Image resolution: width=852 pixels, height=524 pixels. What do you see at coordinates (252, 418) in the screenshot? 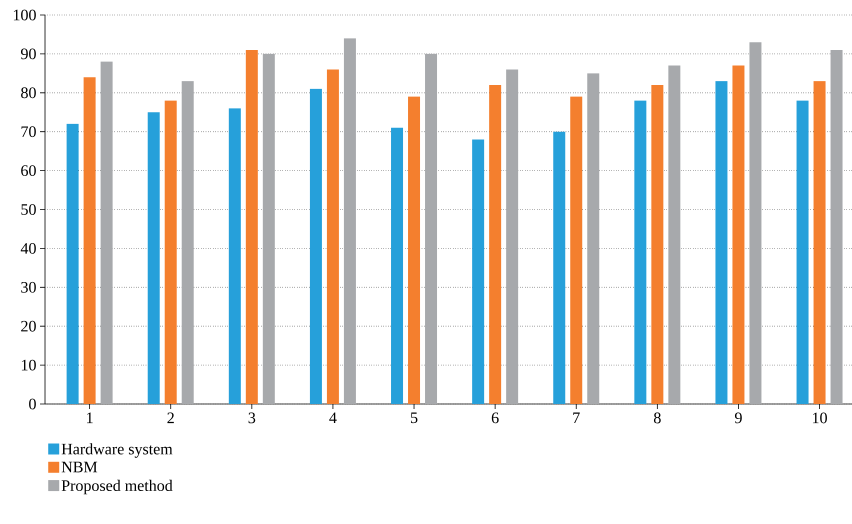
I see `x-tick-label: 3` at bounding box center [252, 418].